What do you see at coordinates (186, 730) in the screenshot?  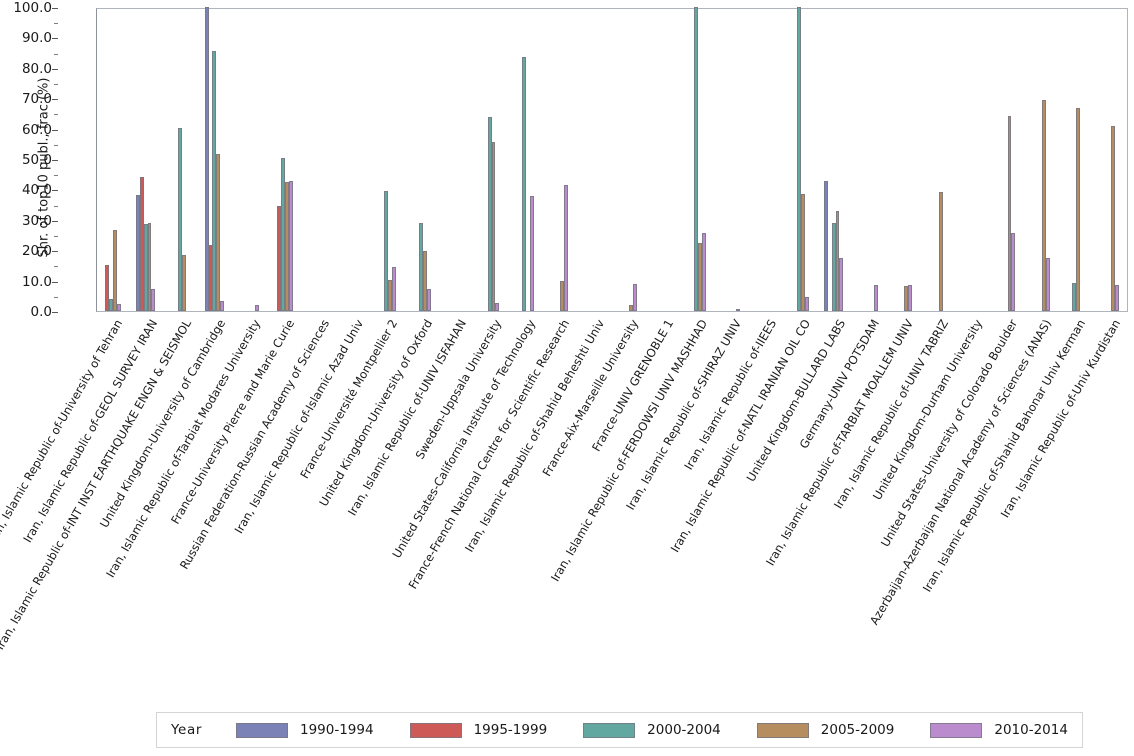 I see `legend-title: Year` at bounding box center [186, 730].